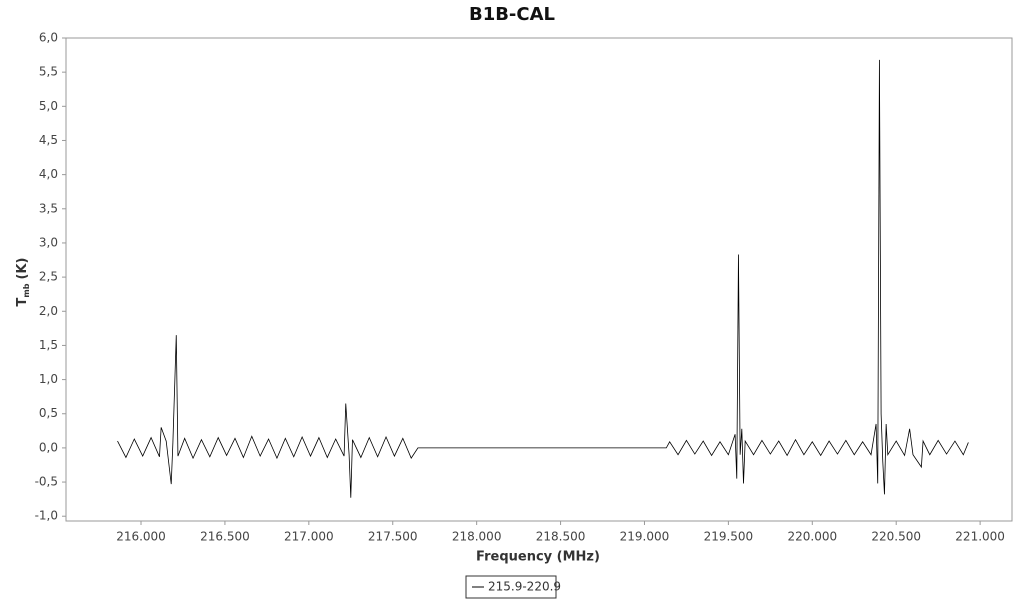 This screenshot has height=600, width=1024. What do you see at coordinates (48, 38) in the screenshot?
I see `y-tick-label: 6,0` at bounding box center [48, 38].